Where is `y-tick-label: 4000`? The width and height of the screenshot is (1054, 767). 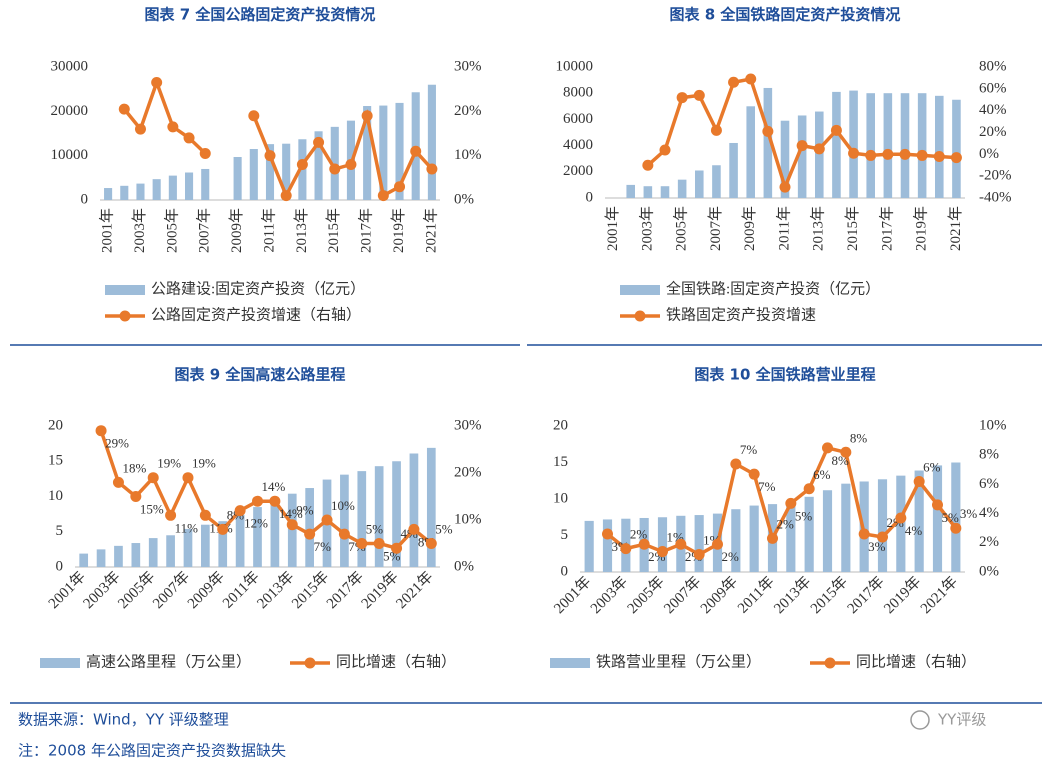
y-tick-label: 4000 is located at coordinates (578, 145).